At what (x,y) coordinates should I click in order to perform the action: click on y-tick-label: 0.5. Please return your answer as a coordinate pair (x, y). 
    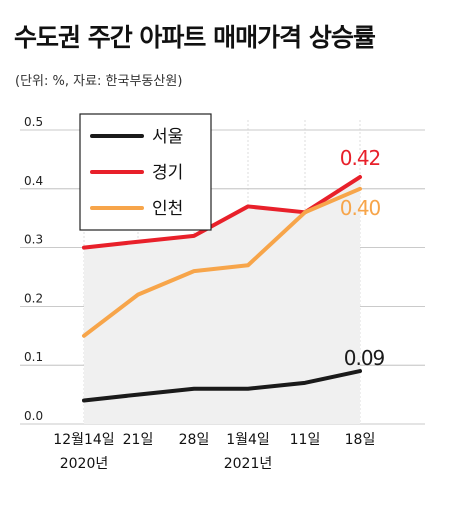
    Looking at the image, I should click on (33, 122).